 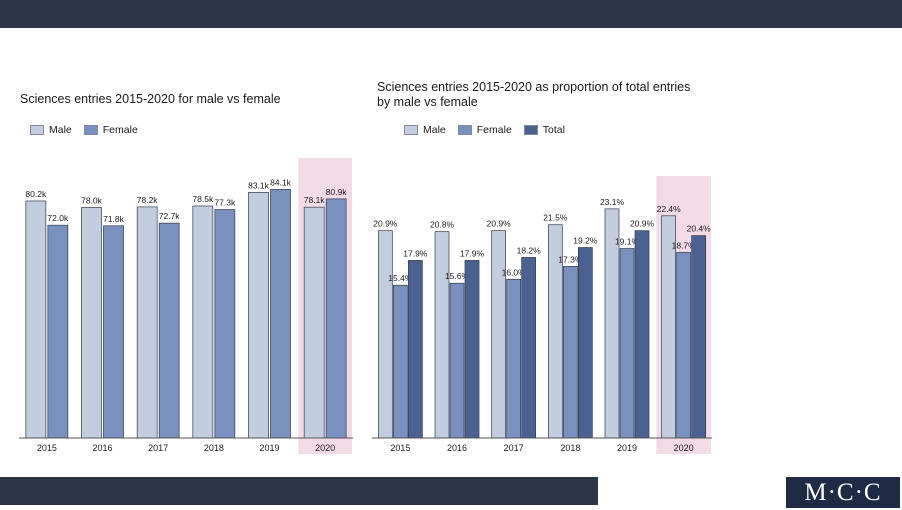 What do you see at coordinates (451, 14) in the screenshot?
I see `top-banner` at bounding box center [451, 14].